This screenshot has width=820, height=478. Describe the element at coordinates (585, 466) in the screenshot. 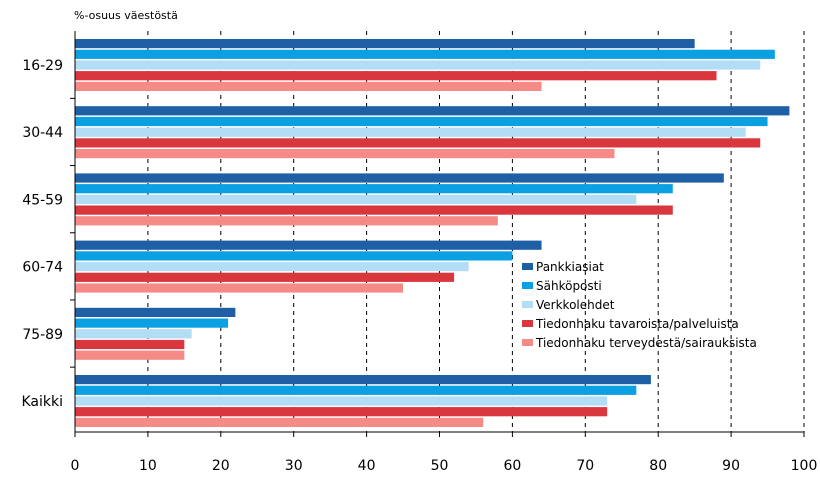

I see `x-tick-label-70: 70` at that location.